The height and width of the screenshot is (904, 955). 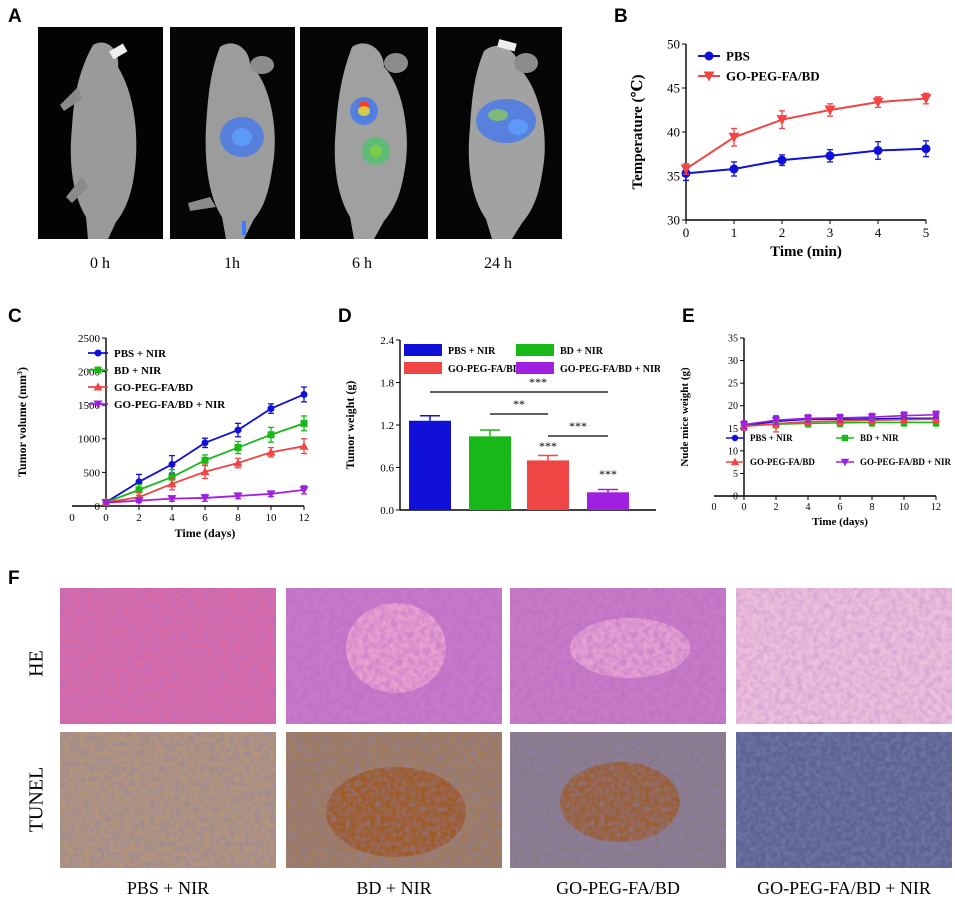 What do you see at coordinates (15, 316) in the screenshot?
I see `panel-label-c: C` at bounding box center [15, 316].